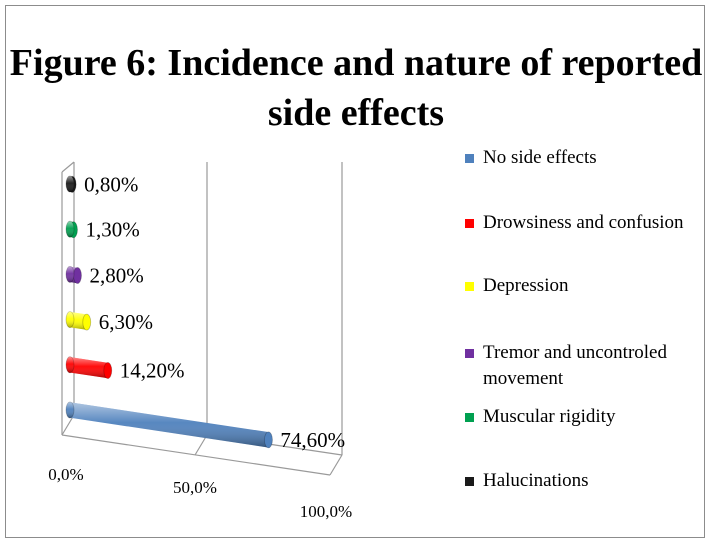 This screenshot has height=545, width=712. I want to click on x-tick-label: 50,0%, so click(195, 487).